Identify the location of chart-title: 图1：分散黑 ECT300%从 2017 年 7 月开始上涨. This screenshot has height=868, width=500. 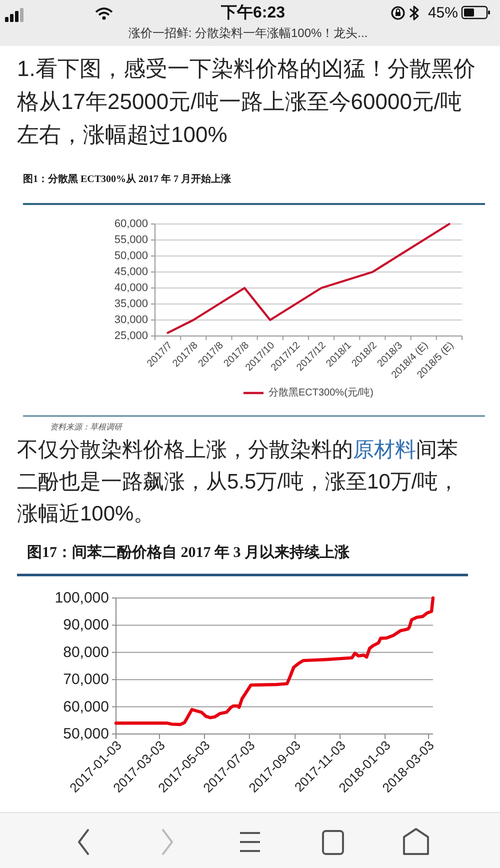
(127, 179).